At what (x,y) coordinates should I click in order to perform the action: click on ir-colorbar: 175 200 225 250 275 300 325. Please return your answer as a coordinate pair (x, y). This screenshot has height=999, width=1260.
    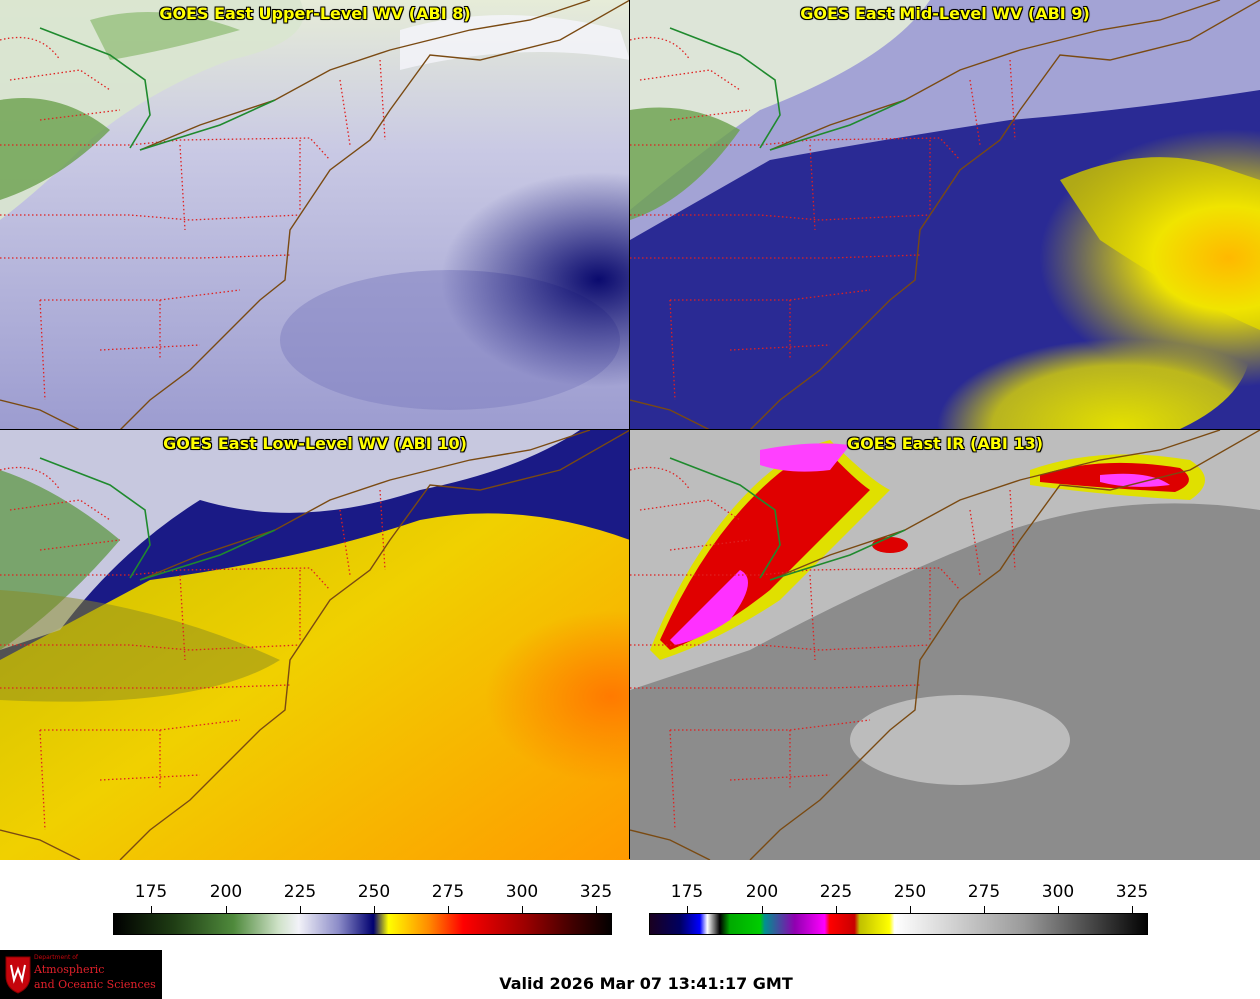
    Looking at the image, I should click on (898, 906).